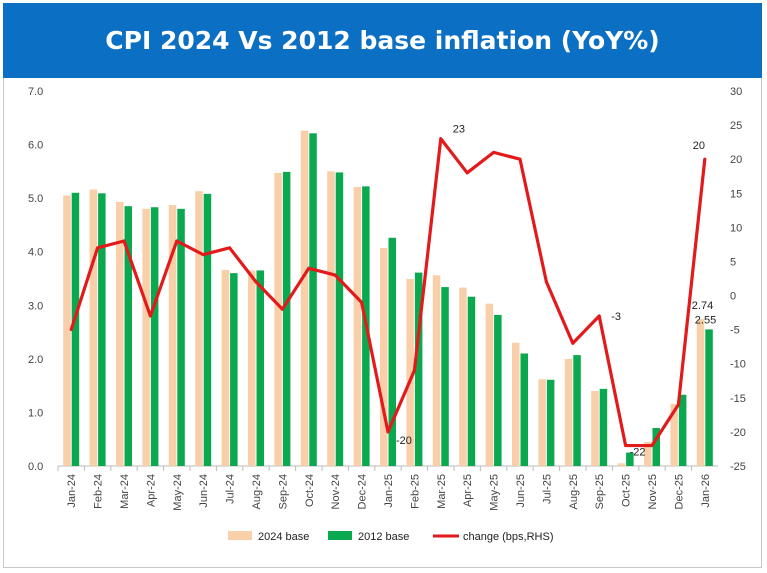  I want to click on right-axis-tick-label: 30, so click(736, 92).